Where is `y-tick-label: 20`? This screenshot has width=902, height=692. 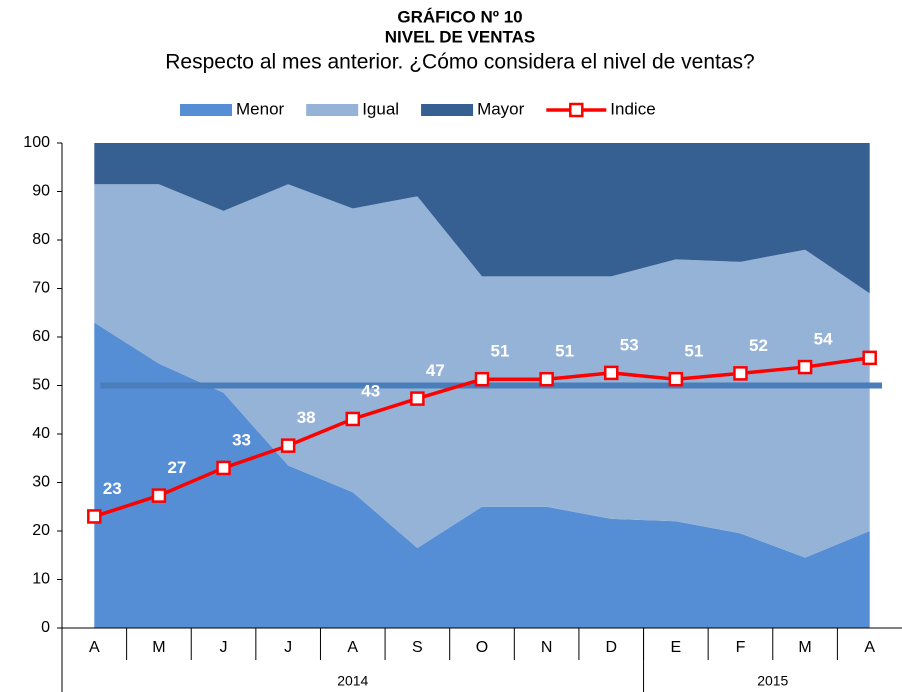 y-tick-label: 20 is located at coordinates (41, 530).